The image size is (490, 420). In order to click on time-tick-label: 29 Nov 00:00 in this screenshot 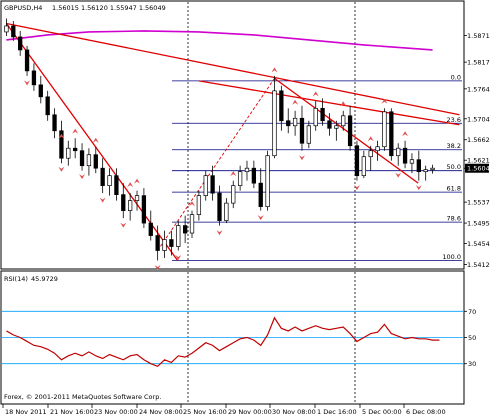, I will do `click(250, 412)`.